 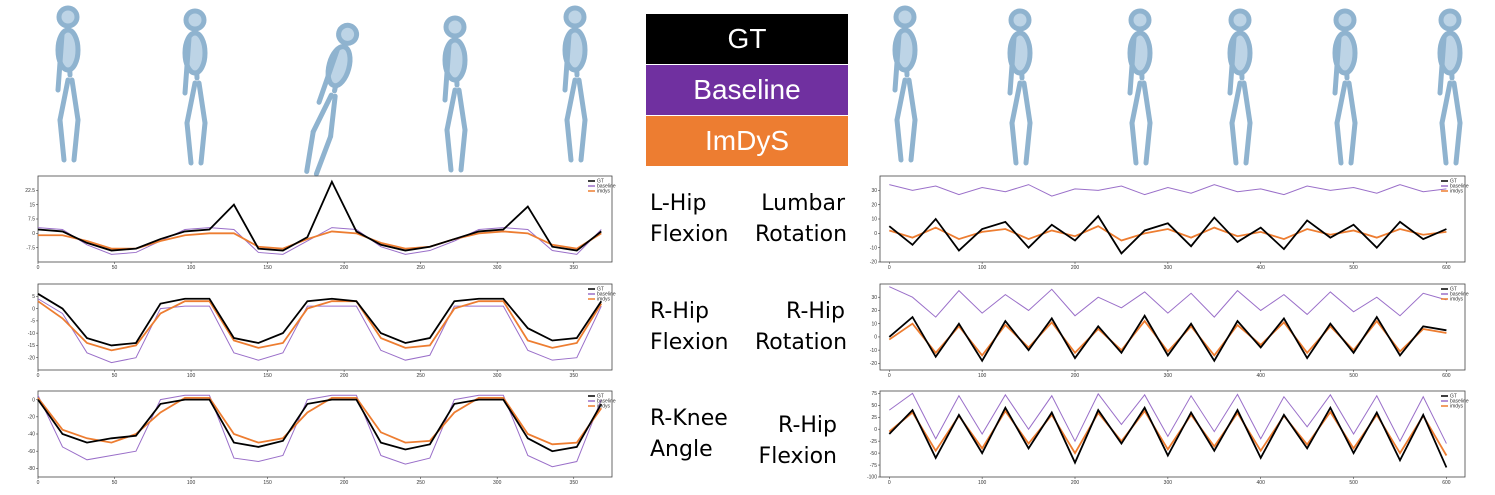 What do you see at coordinates (689, 434) in the screenshot?
I see `joint-label: R-Knee Angle` at bounding box center [689, 434].